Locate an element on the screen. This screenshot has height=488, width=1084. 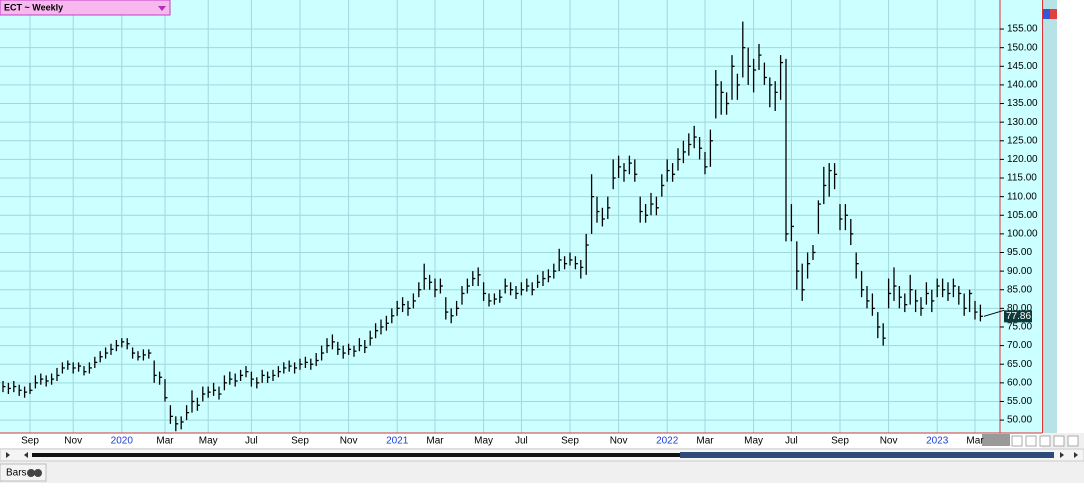
y-tick-label: 50.00 is located at coordinates (1019, 420).